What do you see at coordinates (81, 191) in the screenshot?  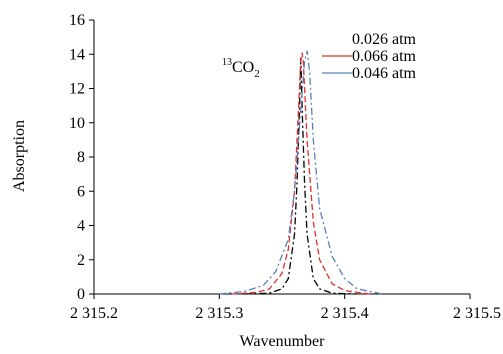 I see `y-tick-label: 6` at bounding box center [81, 191].